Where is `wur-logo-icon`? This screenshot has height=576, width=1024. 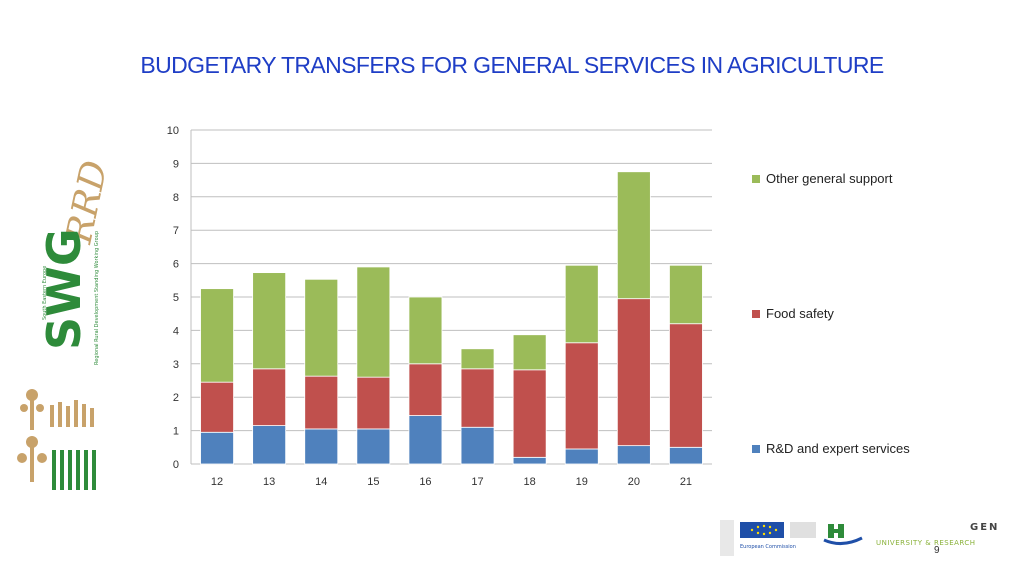 wur-logo-icon is located at coordinates (843, 534).